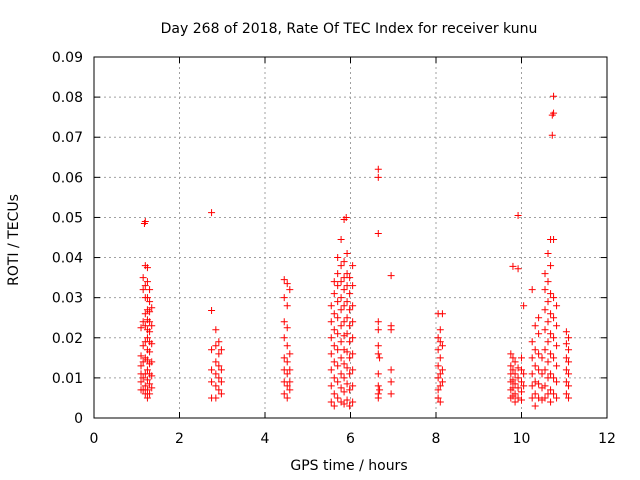 The width and height of the screenshot is (640, 480). What do you see at coordinates (67, 238) in the screenshot?
I see `y-tick-labels: 0 0.01 0.02 0.03 0.04 0.05 0.06 0.07 0.08 0.09` at bounding box center [67, 238].